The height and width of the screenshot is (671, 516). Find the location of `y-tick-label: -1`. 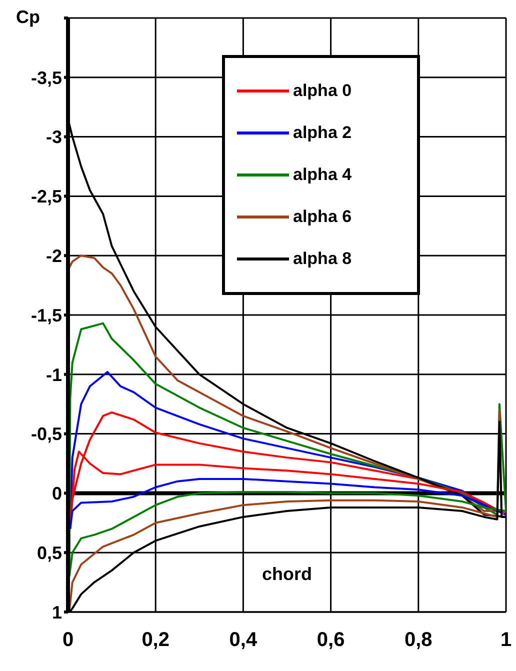

y-tick-label: -1 is located at coordinates (54, 374).